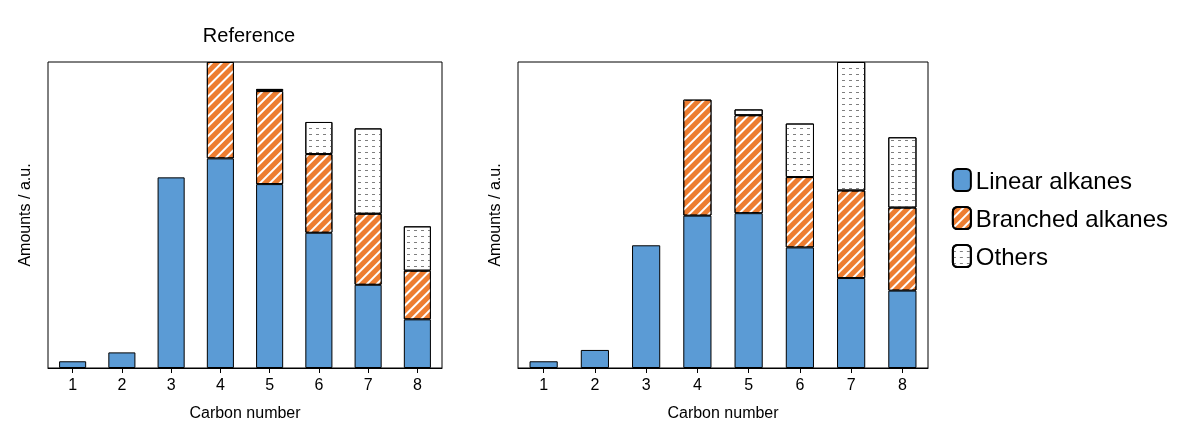 This screenshot has height=437, width=1184. What do you see at coordinates (1053, 180) in the screenshot?
I see `legend-label: Linear alkanes` at bounding box center [1053, 180].